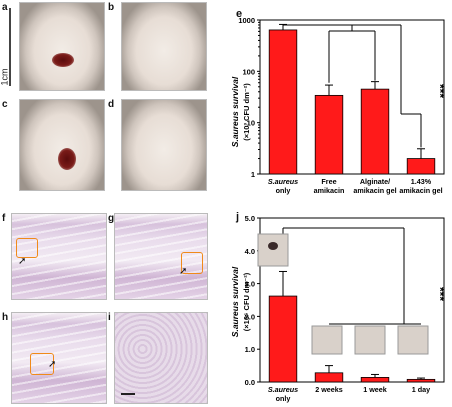 This screenshot has height=407, width=452. Describe the element at coordinates (62, 145) in the screenshot. I see `mouse-photo-c` at that location.